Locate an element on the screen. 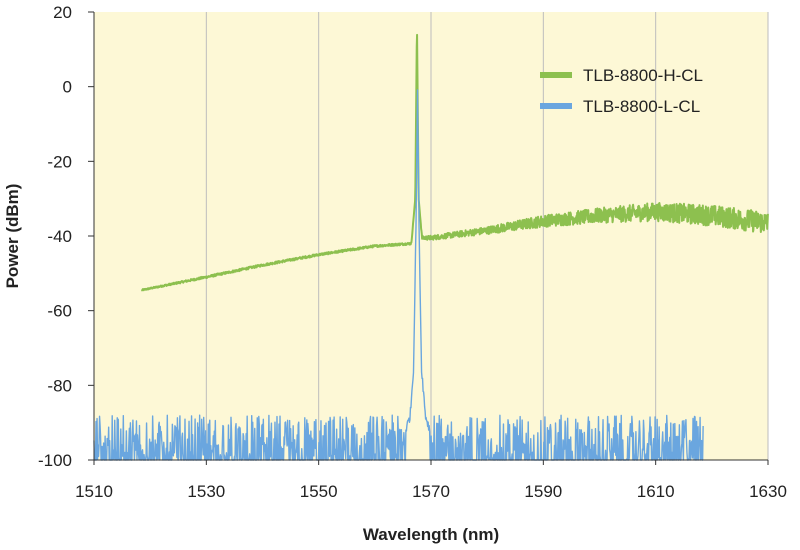  y-tick-label: -40 is located at coordinates (59, 236).